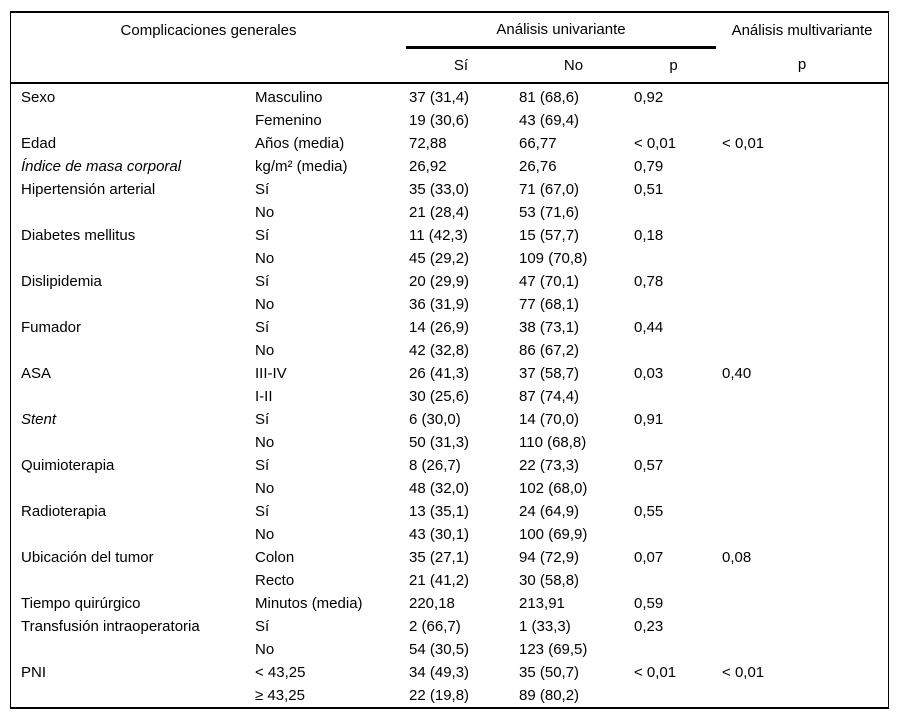 The width and height of the screenshot is (898, 716). I want to click on si-cell: 35 (33,0), so click(439, 189).